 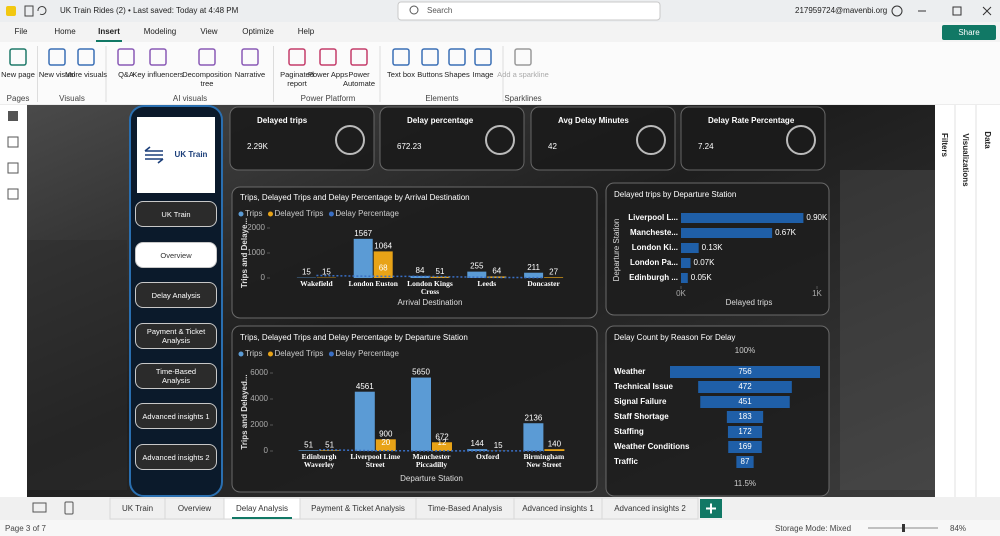 What do you see at coordinates (430, 74) in the screenshot?
I see `ribbon-button-label: Buttons` at bounding box center [430, 74].